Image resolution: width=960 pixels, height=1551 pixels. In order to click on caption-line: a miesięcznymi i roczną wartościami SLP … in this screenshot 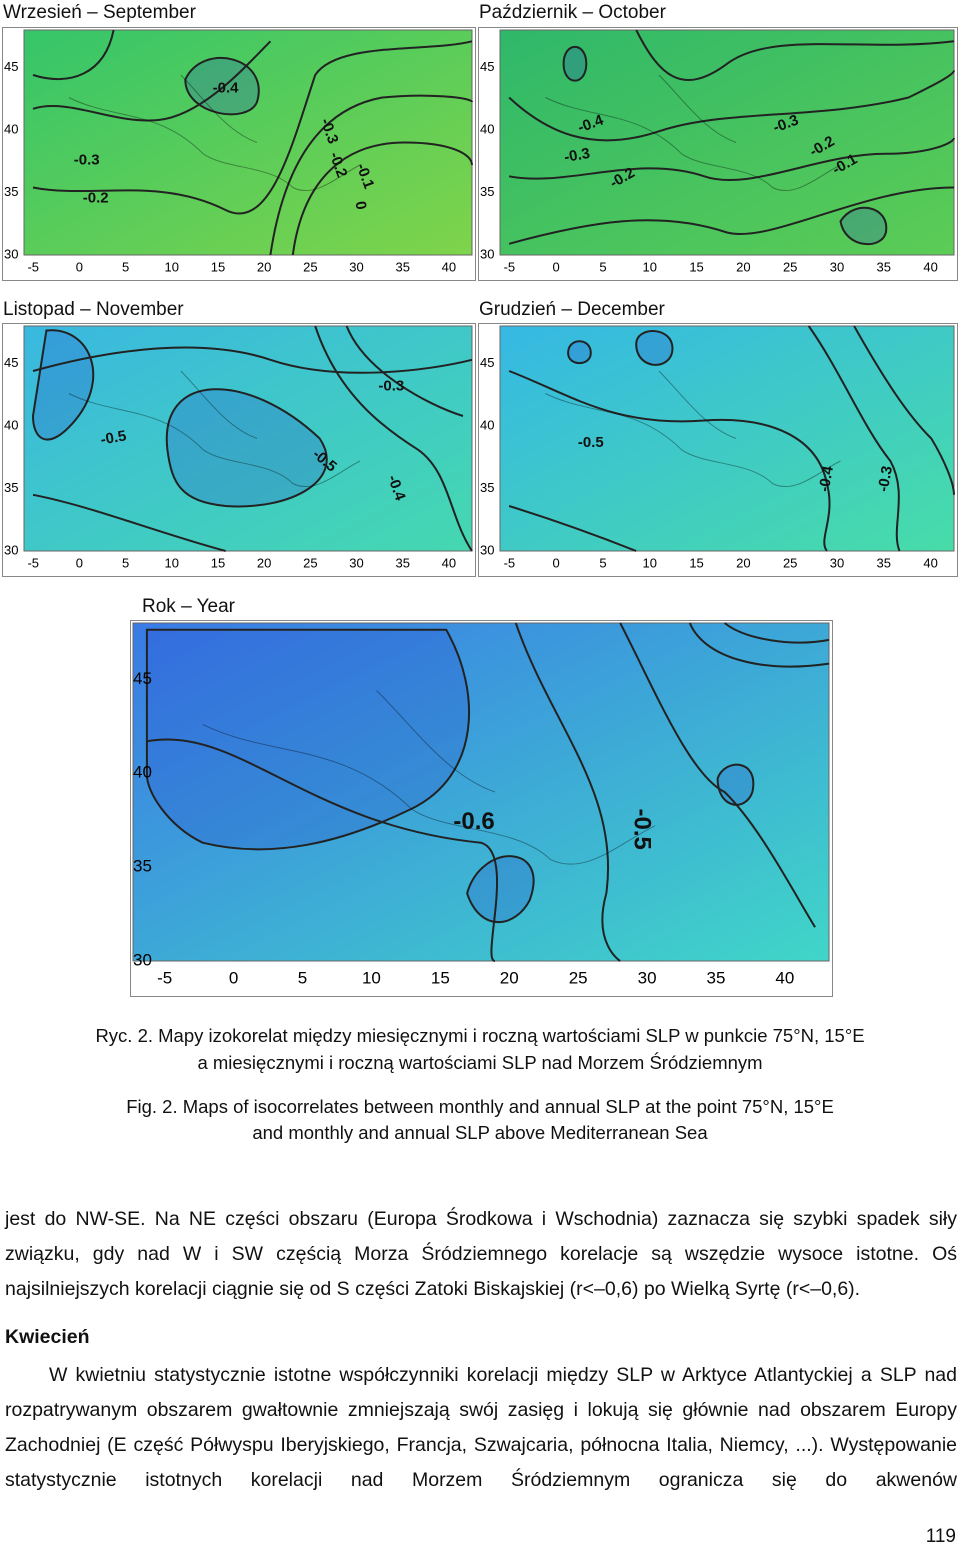, I will do `click(480, 1062)`.